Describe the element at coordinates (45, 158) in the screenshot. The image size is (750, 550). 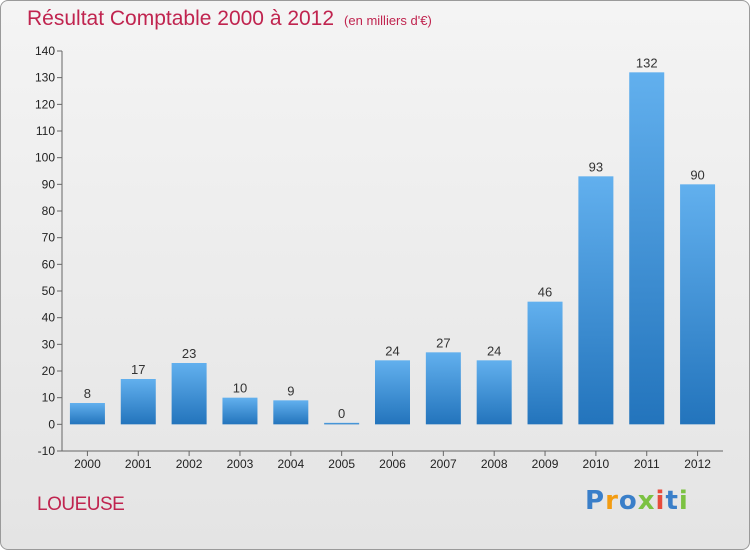
I see `y-tick-label: 100` at that location.